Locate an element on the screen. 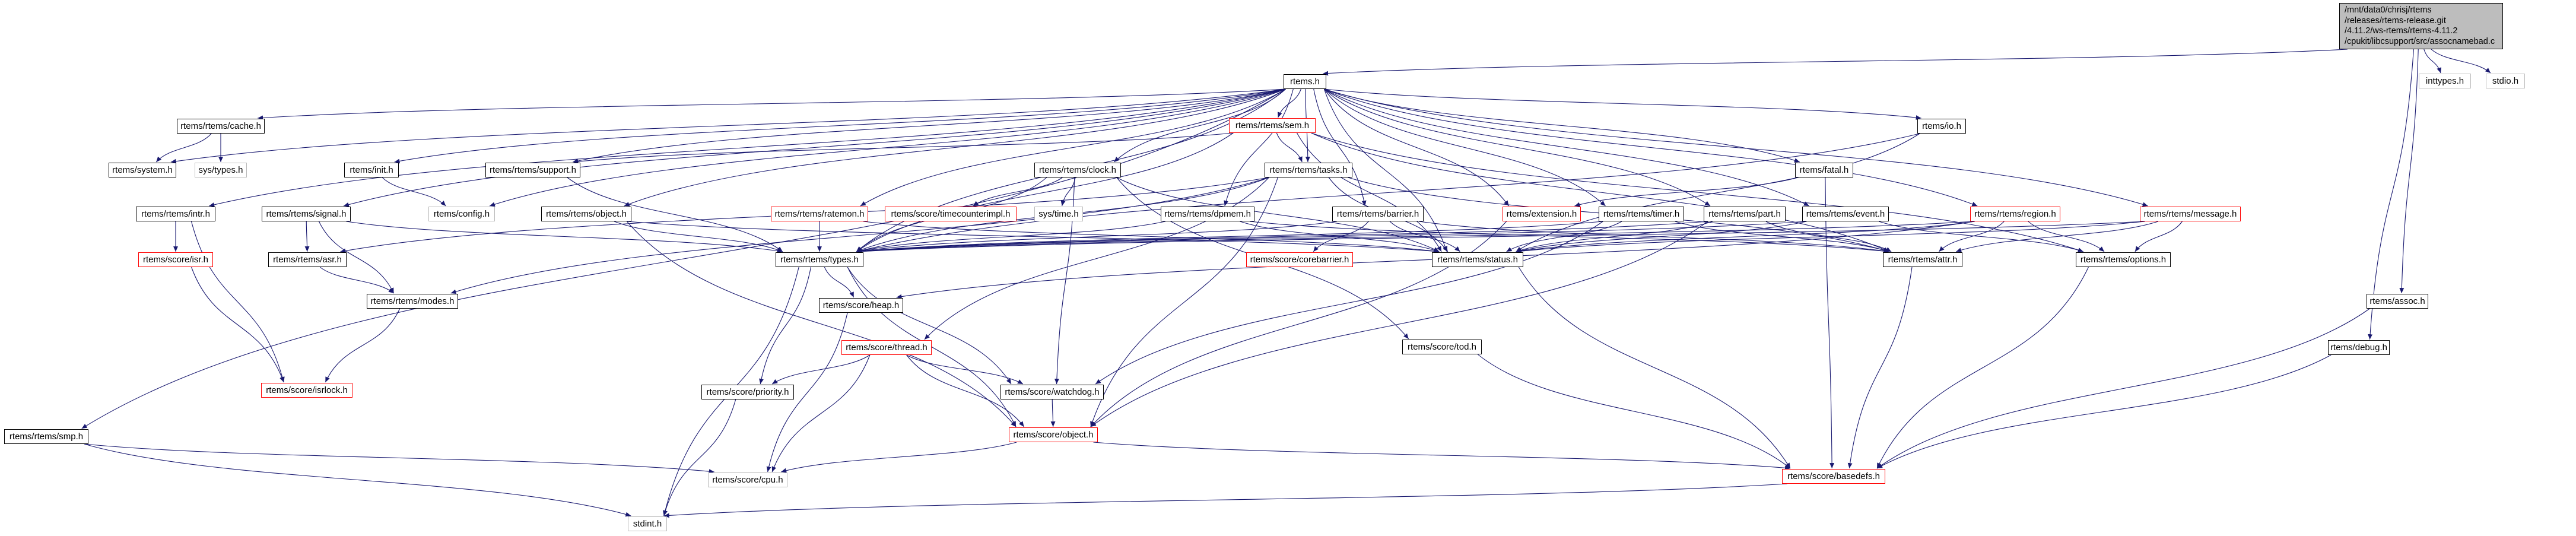 Image resolution: width=2576 pixels, height=536 pixels. edge-part_h-to-object_score_h is located at coordinates (1399, 324).